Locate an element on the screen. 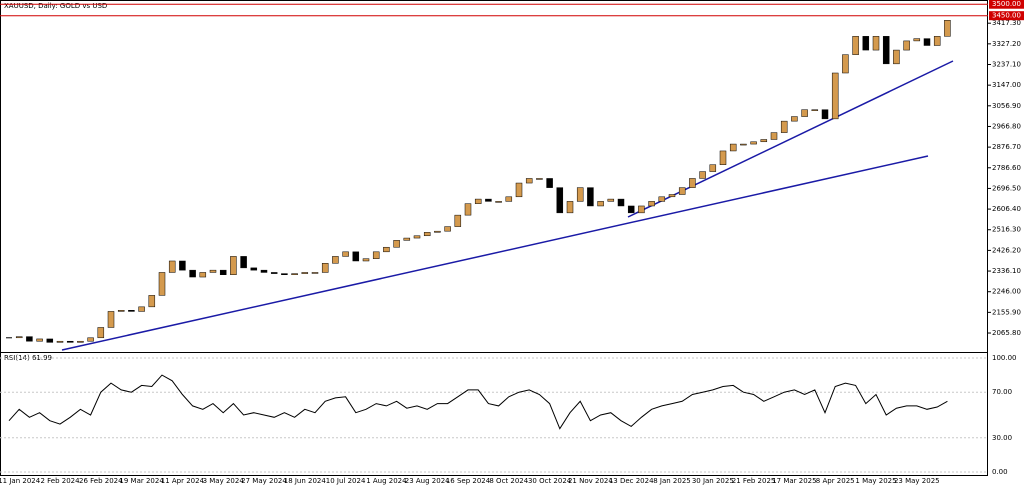 The height and width of the screenshot is (488, 1024). x-tick-label: 19 Mar 2024 is located at coordinates (141, 481).